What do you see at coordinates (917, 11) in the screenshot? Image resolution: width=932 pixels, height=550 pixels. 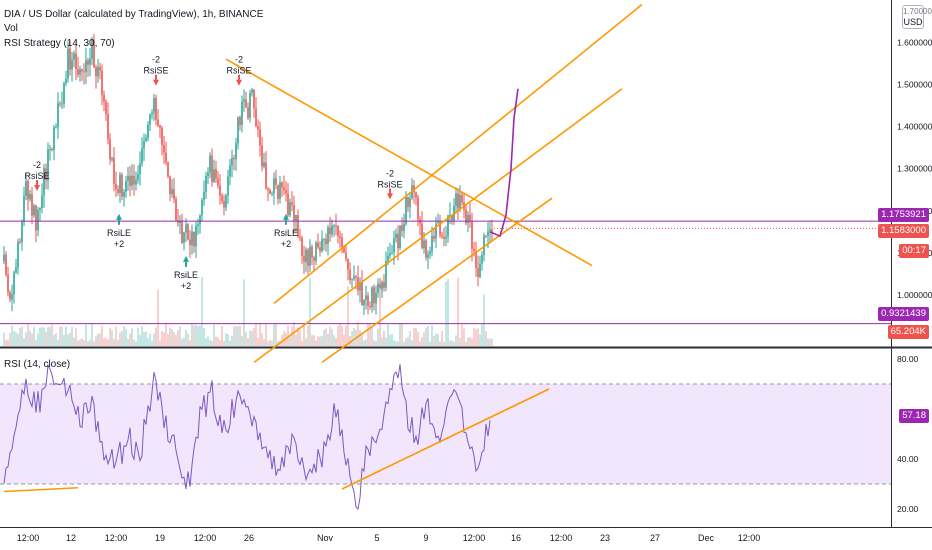 I see `price-top-label: 1.7000000` at bounding box center [917, 11].